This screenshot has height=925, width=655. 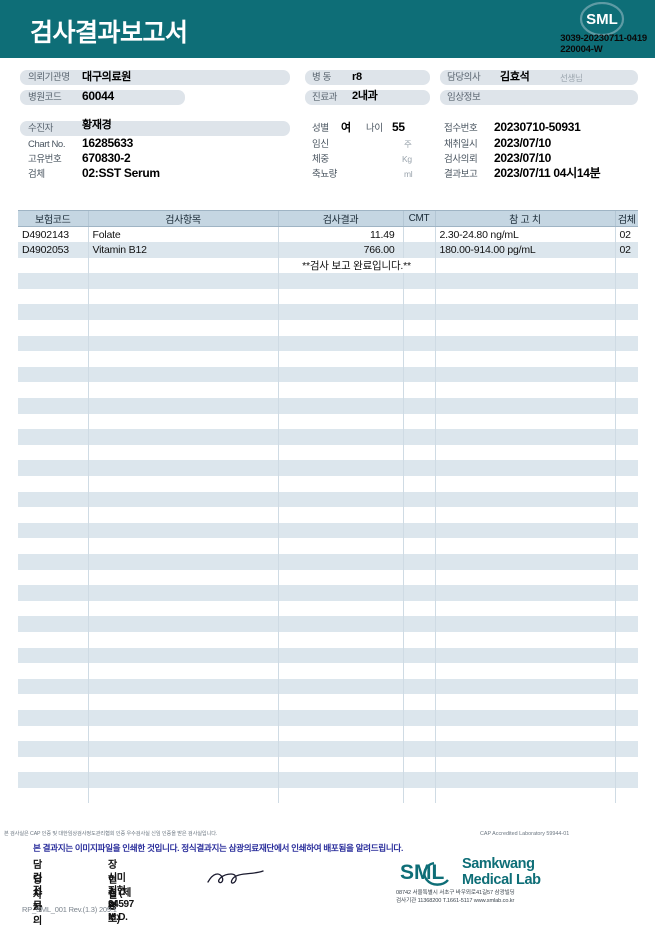 I want to click on lab-name-line-2: Medical Lab, so click(x=501, y=880).